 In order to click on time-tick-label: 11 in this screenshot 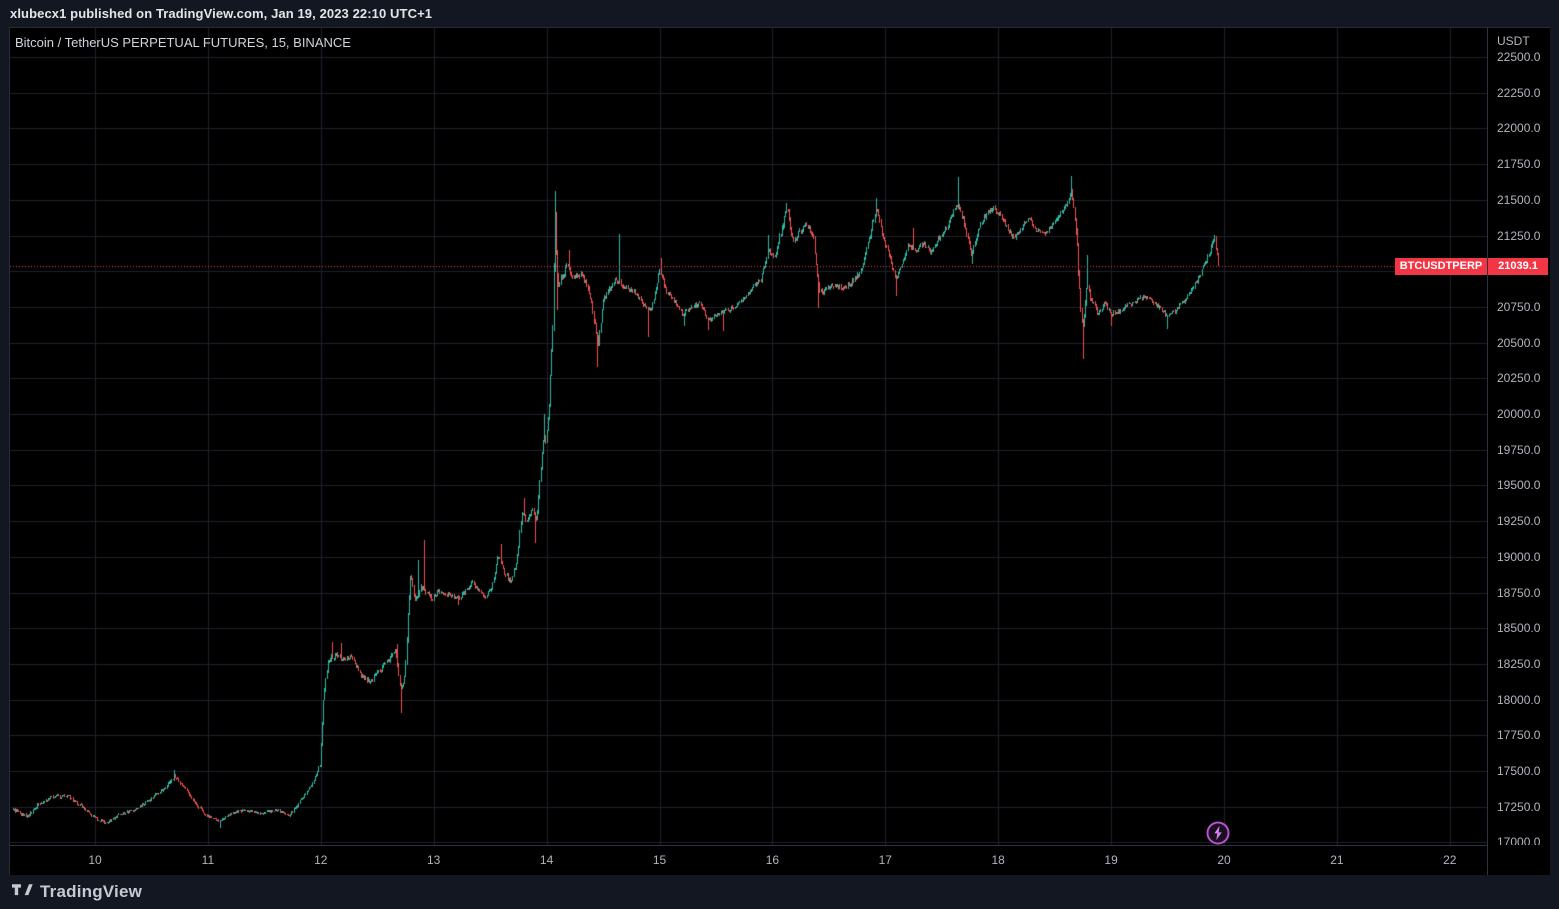, I will do `click(208, 860)`.